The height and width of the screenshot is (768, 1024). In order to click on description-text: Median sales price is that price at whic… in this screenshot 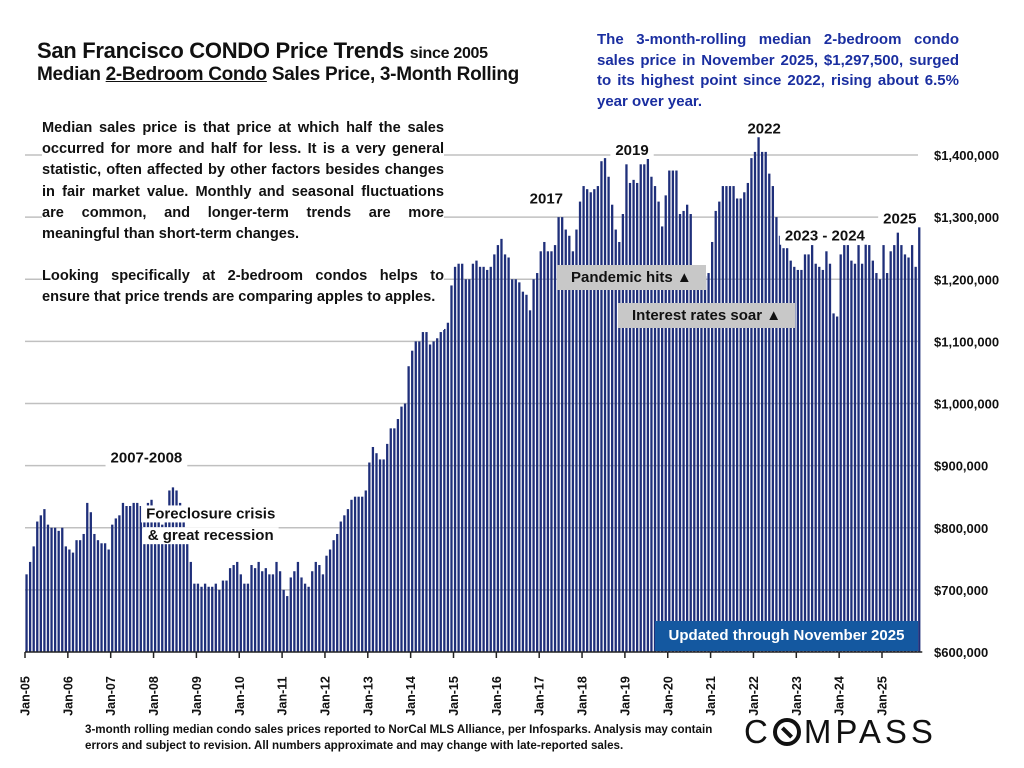, I will do `click(243, 224)`.